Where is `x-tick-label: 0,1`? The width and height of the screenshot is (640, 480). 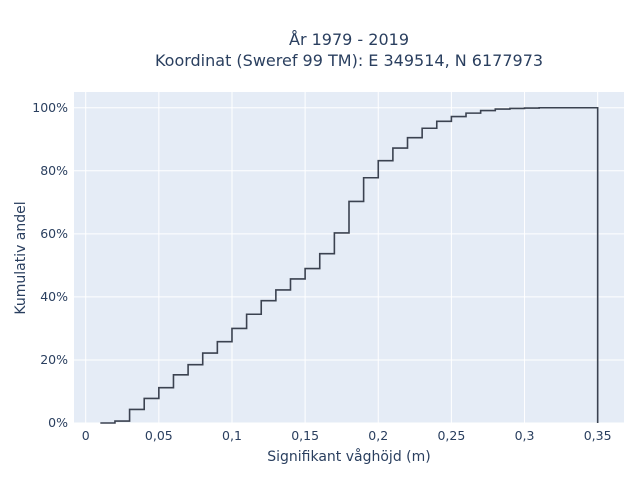 x-tick-label: 0,1 is located at coordinates (232, 435).